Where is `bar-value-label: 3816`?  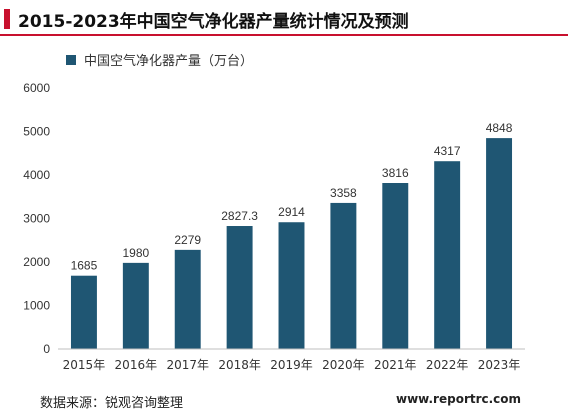 bar-value-label: 3816 is located at coordinates (395, 173).